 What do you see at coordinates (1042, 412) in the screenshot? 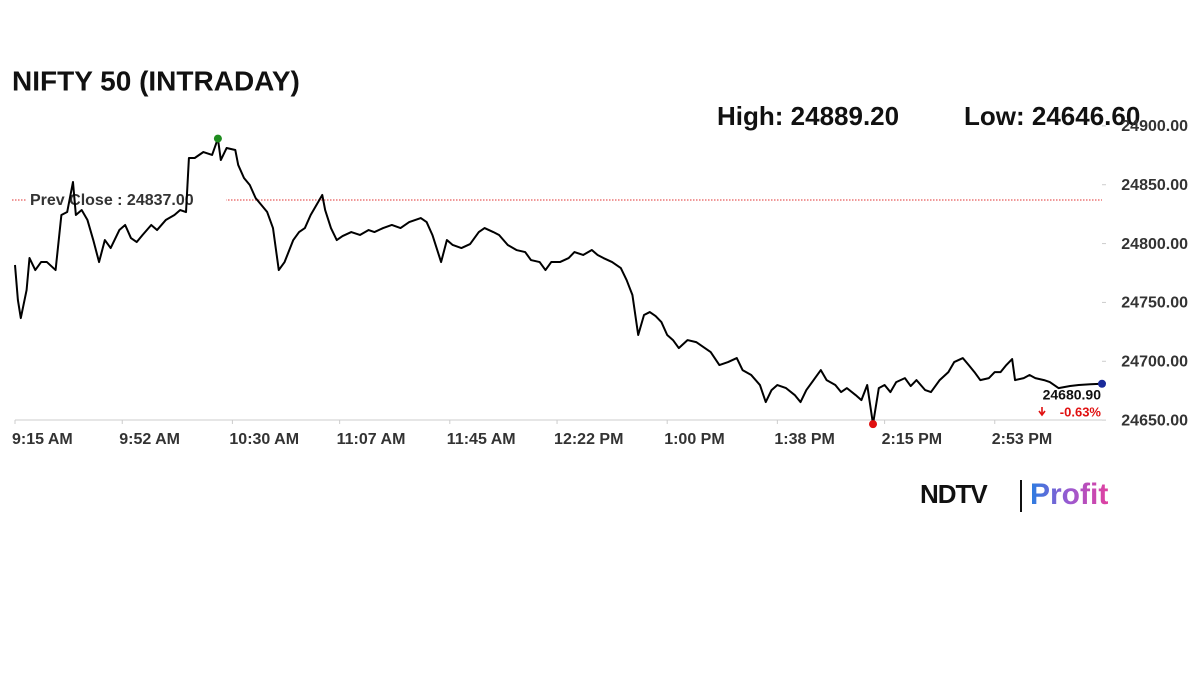
I see `down-arrow-icon` at bounding box center [1042, 412].